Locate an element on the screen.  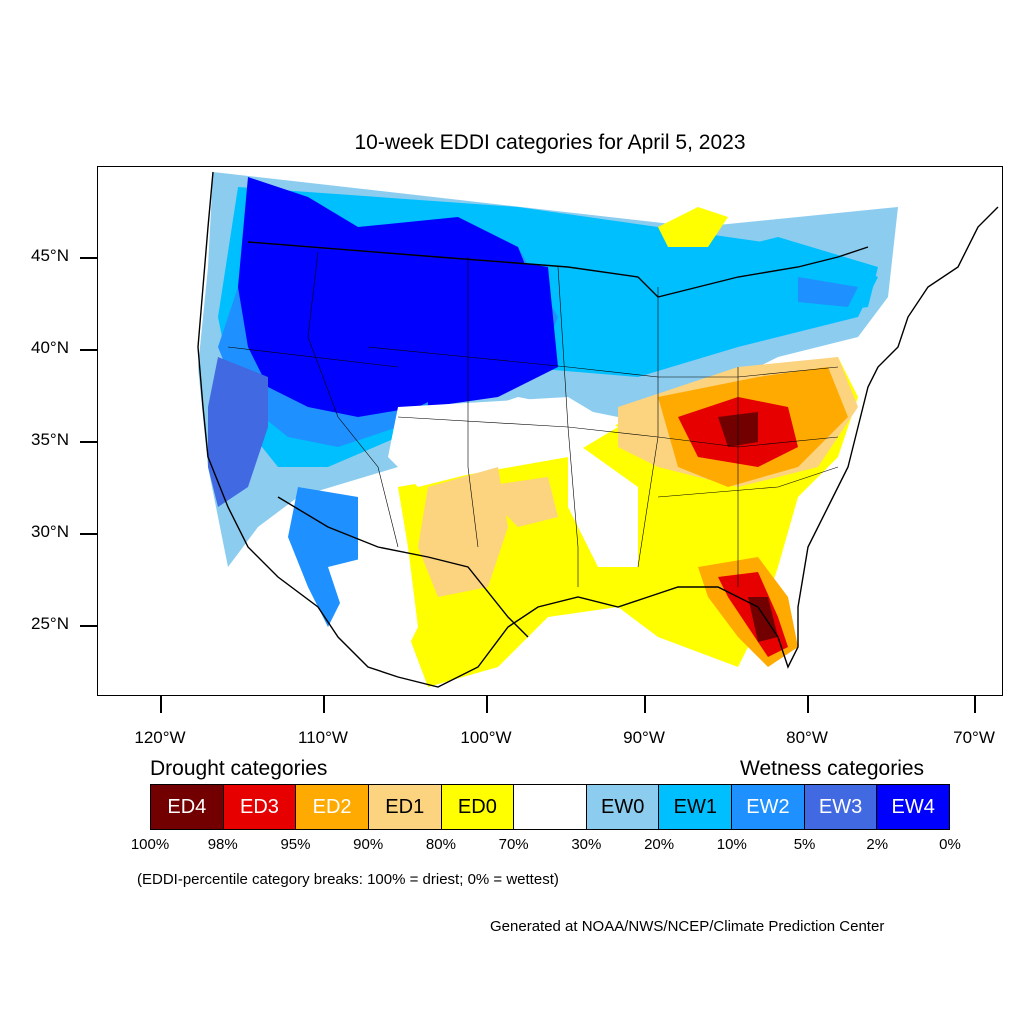
legend-box-ew4: EW4 is located at coordinates (913, 807).